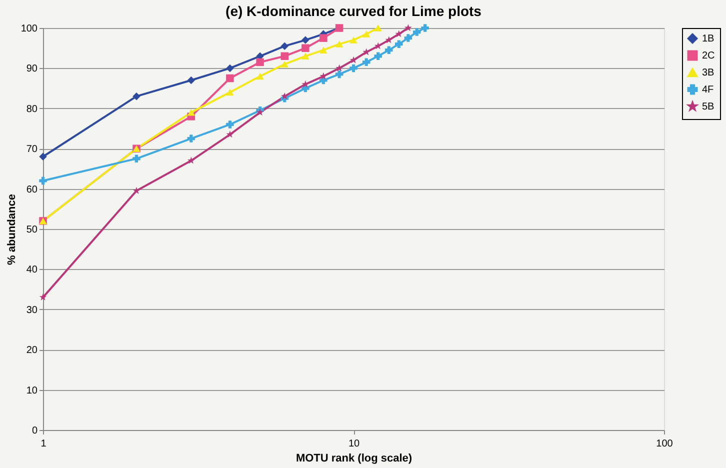  Describe the element at coordinates (35, 431) in the screenshot. I see `y-tick-label: 0` at that location.